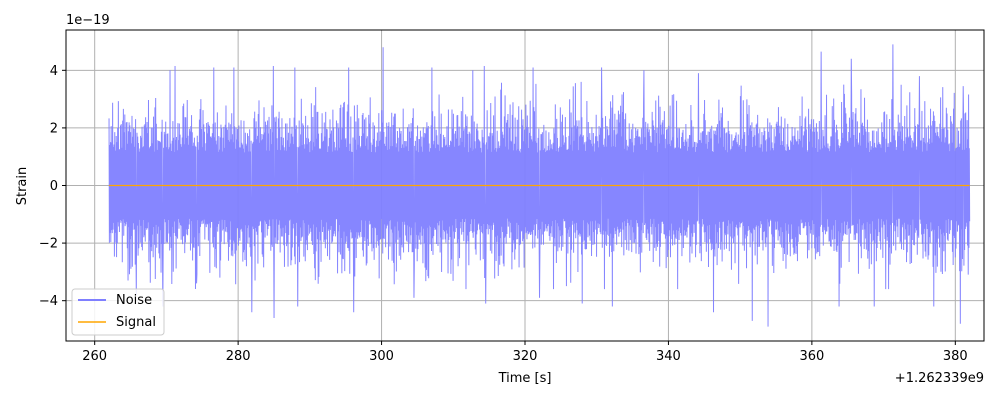 Image resolution: width=1000 pixels, height=400 pixels. I want to click on x-tick-label: 340, so click(668, 356).